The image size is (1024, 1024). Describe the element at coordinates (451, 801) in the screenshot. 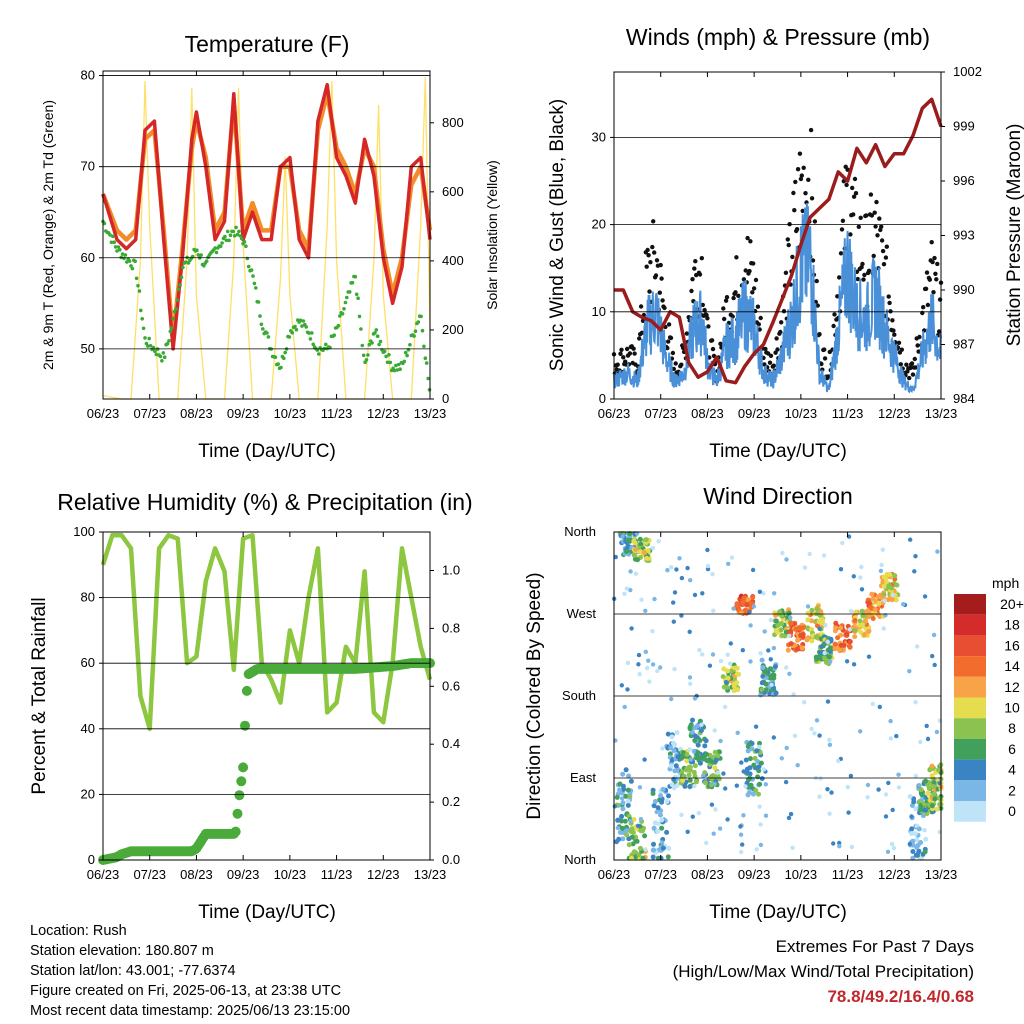

I see `y-right-tick-label: 0.2` at that location.